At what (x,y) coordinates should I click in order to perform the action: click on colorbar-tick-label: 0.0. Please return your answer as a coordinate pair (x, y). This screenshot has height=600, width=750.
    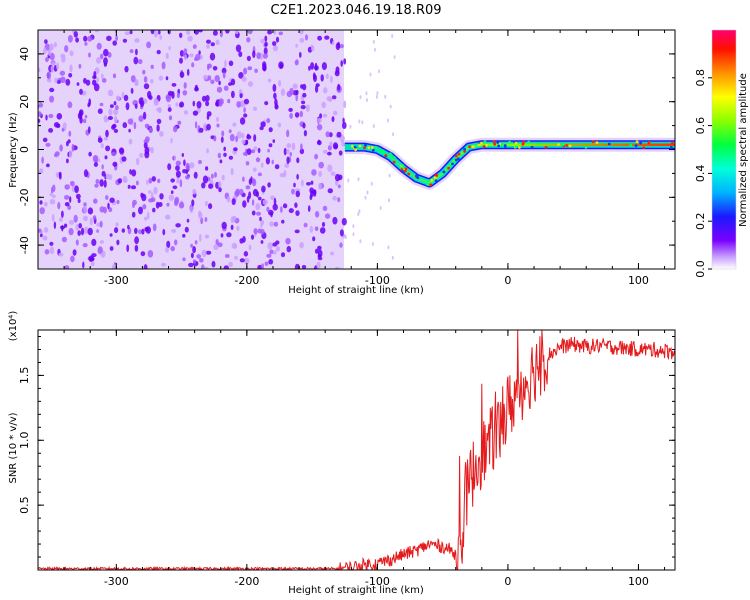
    Looking at the image, I should click on (700, 269).